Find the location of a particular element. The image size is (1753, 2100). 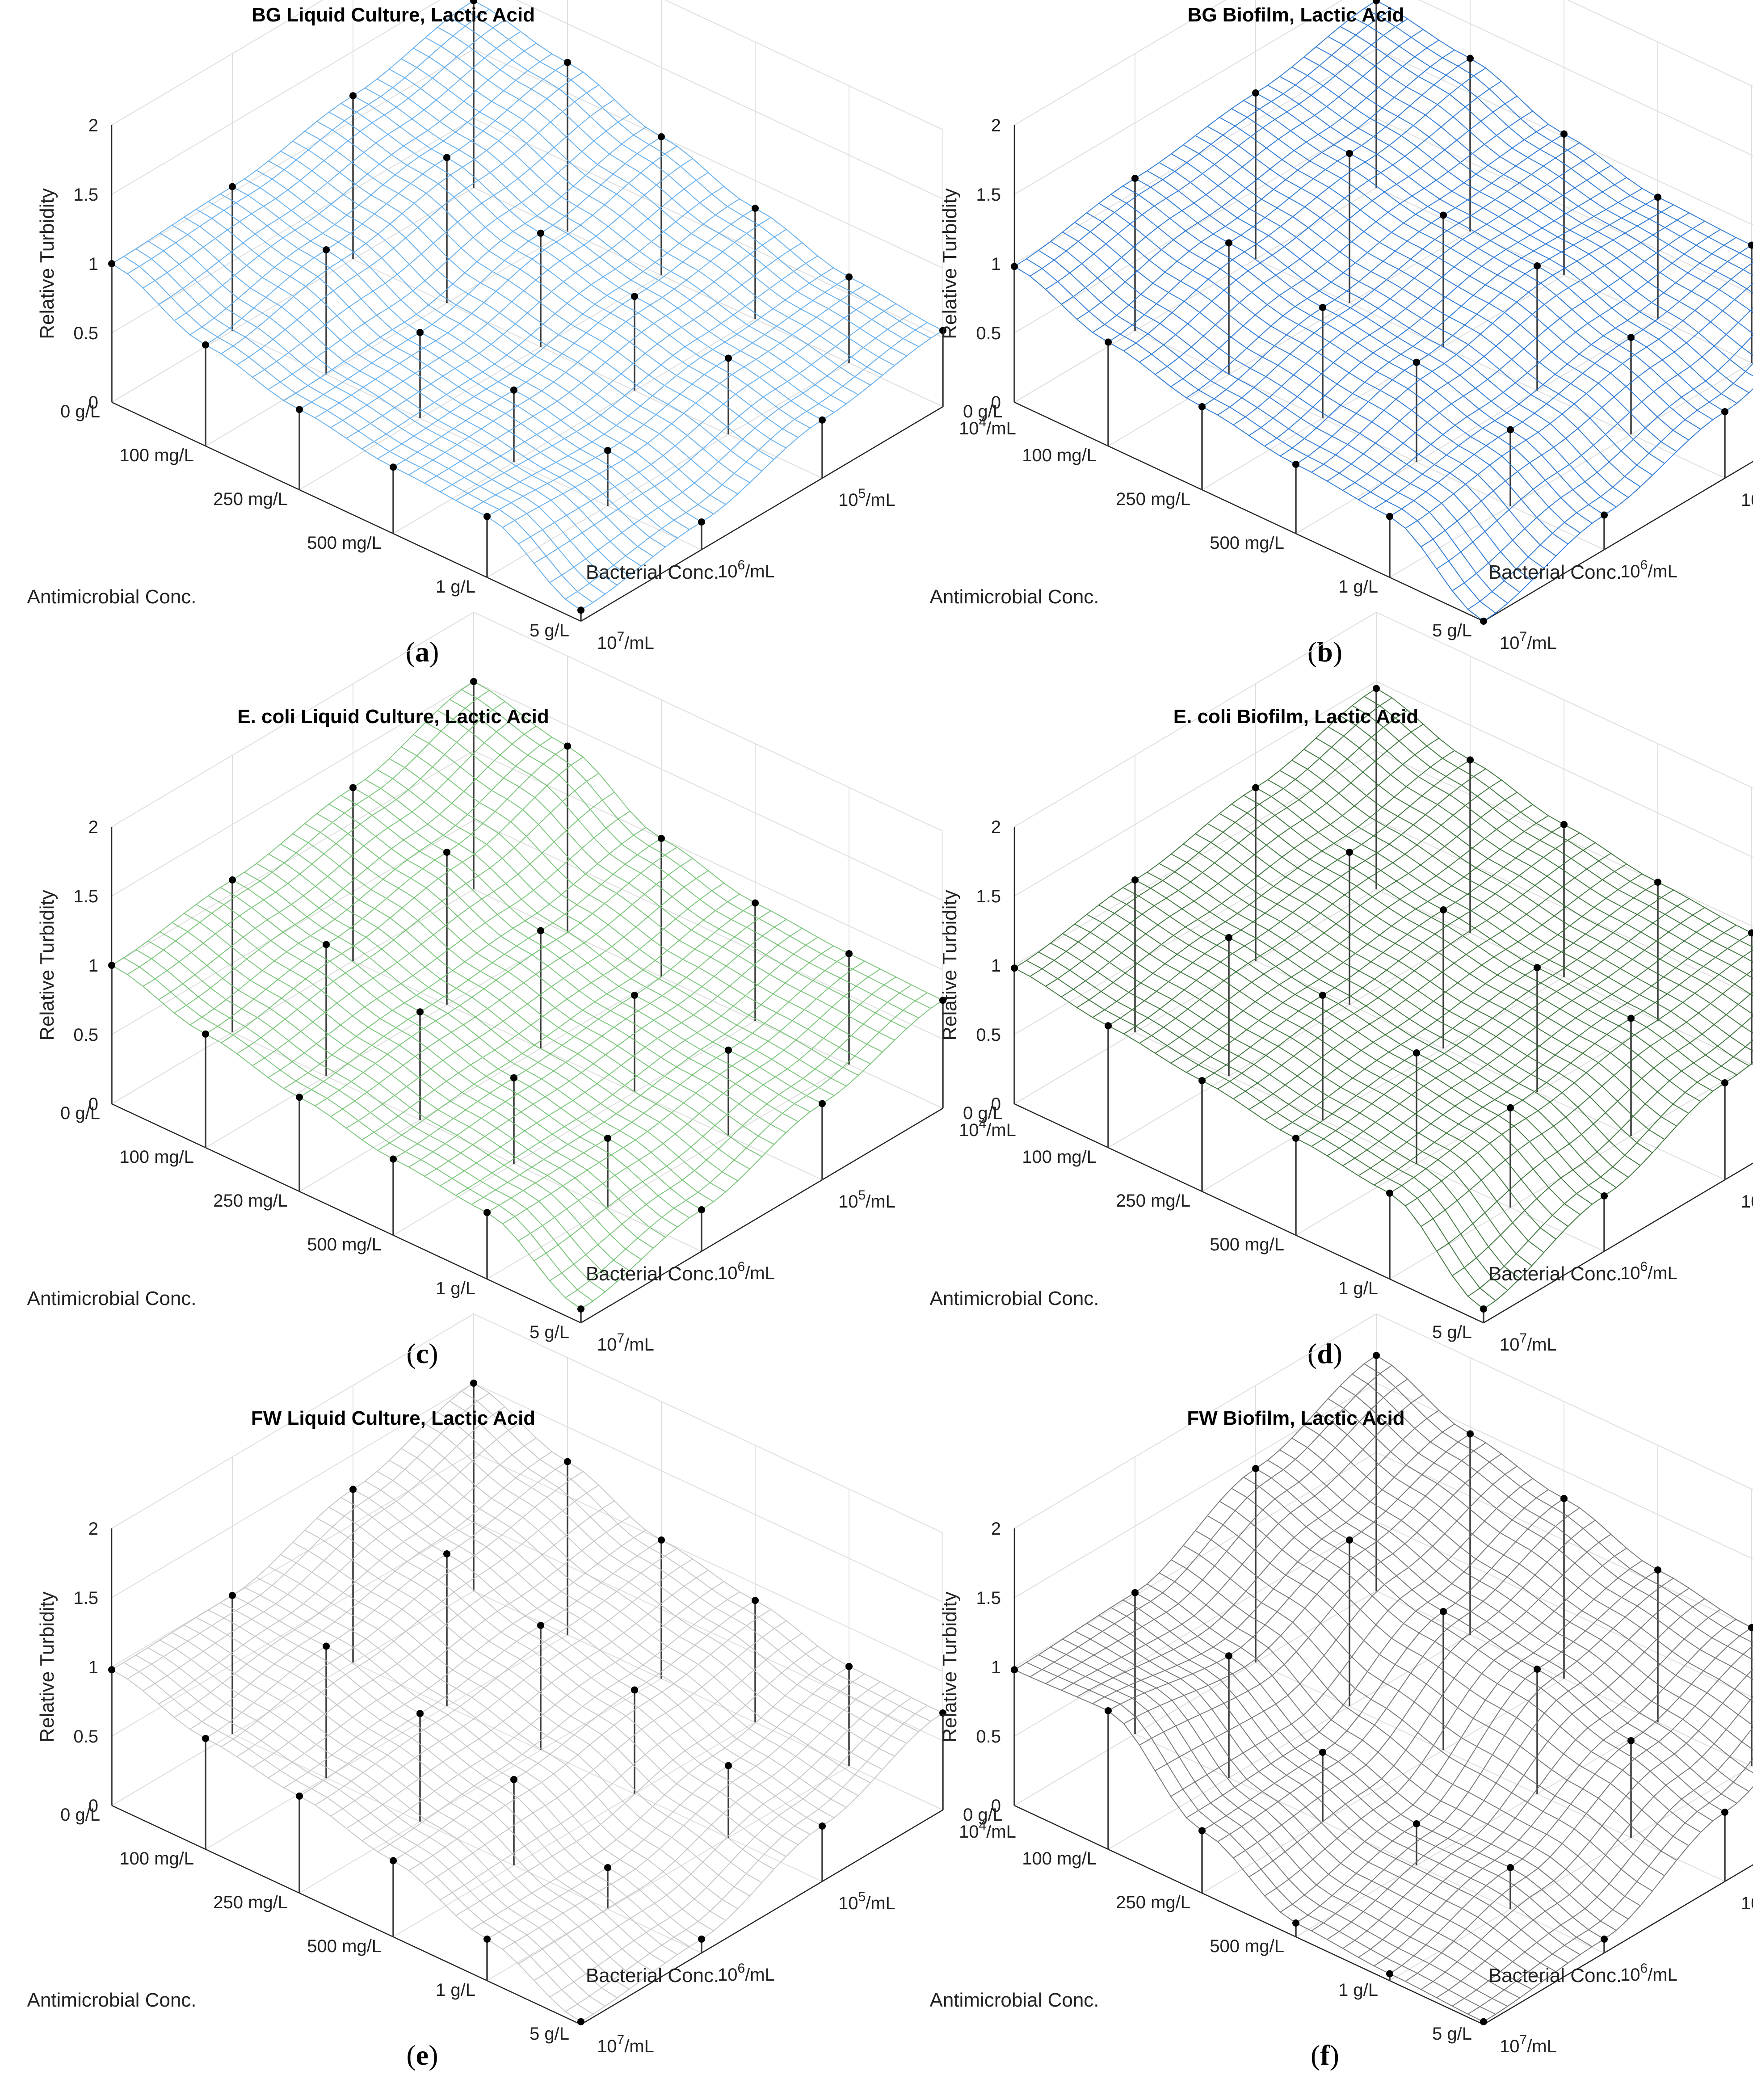

y-tick-exponent: 4 is located at coordinates (983, 422).